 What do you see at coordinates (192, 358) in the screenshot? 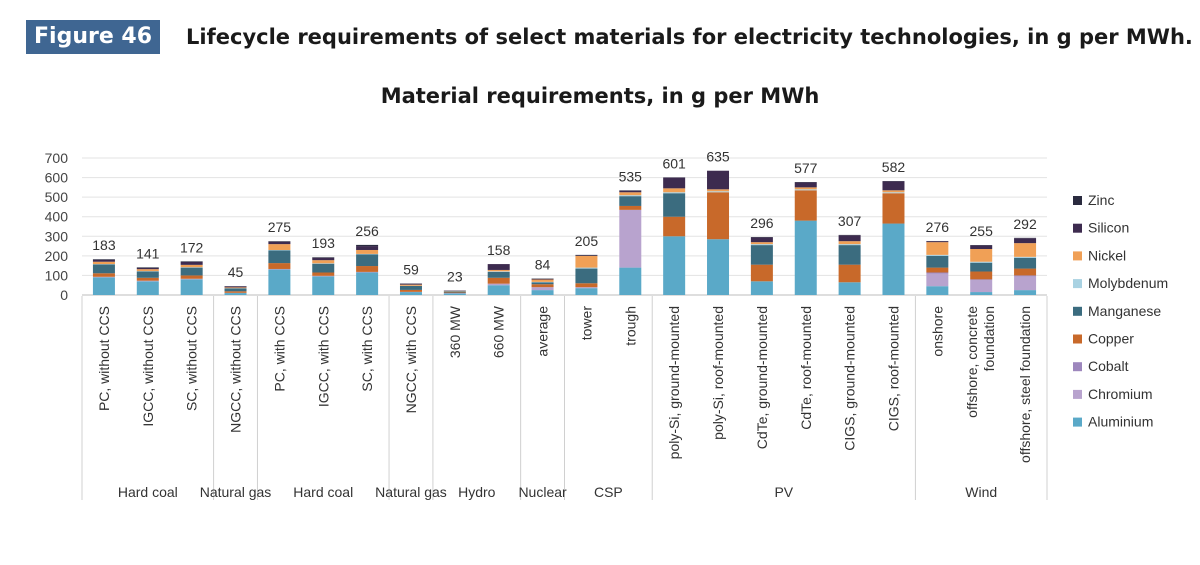
I see `x-tick-label-line: SC, without CCS` at bounding box center [192, 358].